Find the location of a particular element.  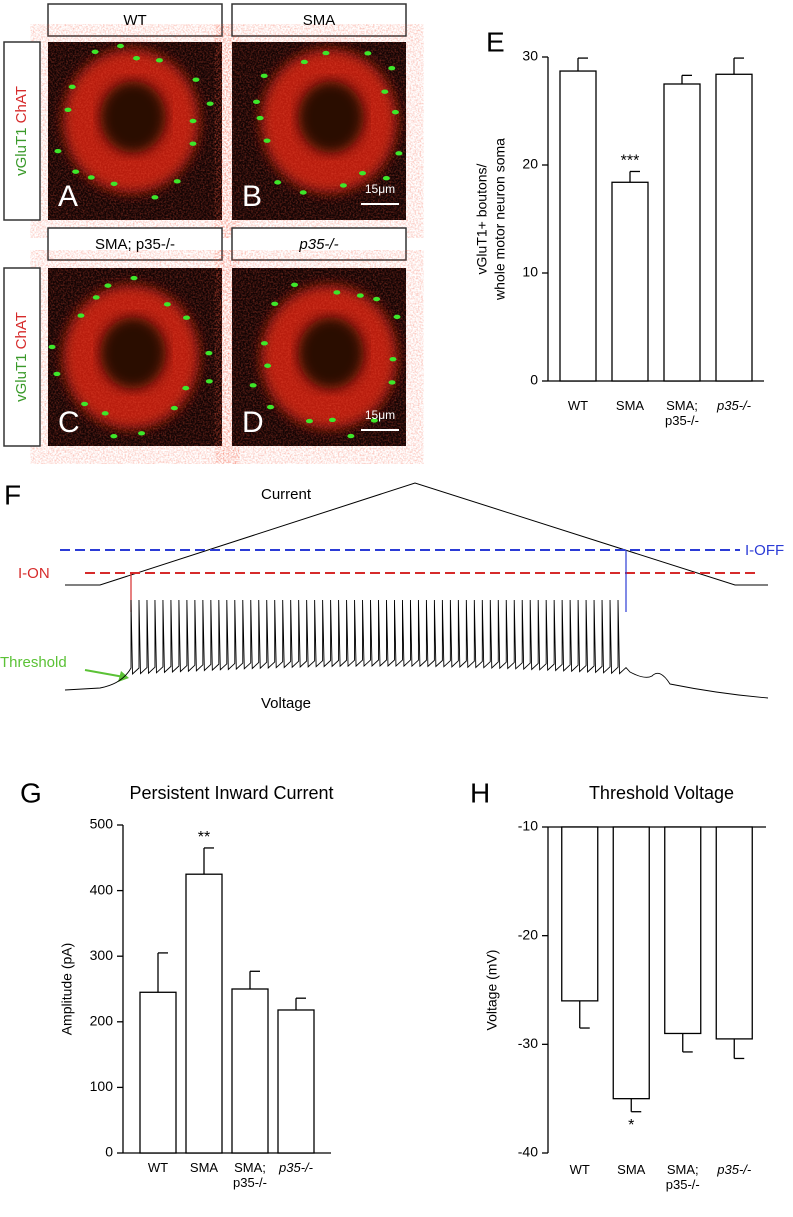

scale-bar-label: 15μm is located at coordinates (380, 189).